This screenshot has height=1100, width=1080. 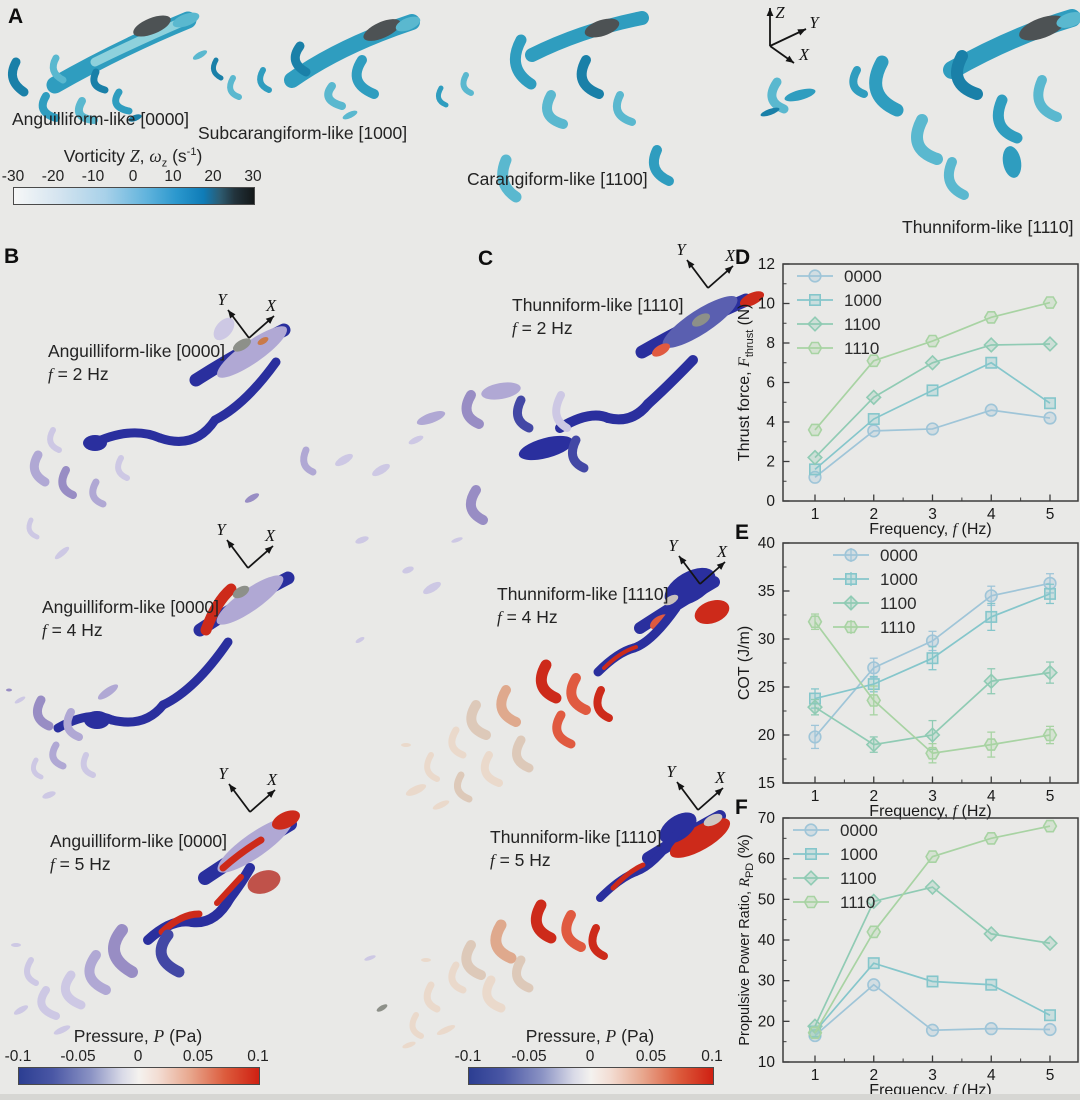 I want to click on figure-bottom-edge, so click(x=540, y=1097).